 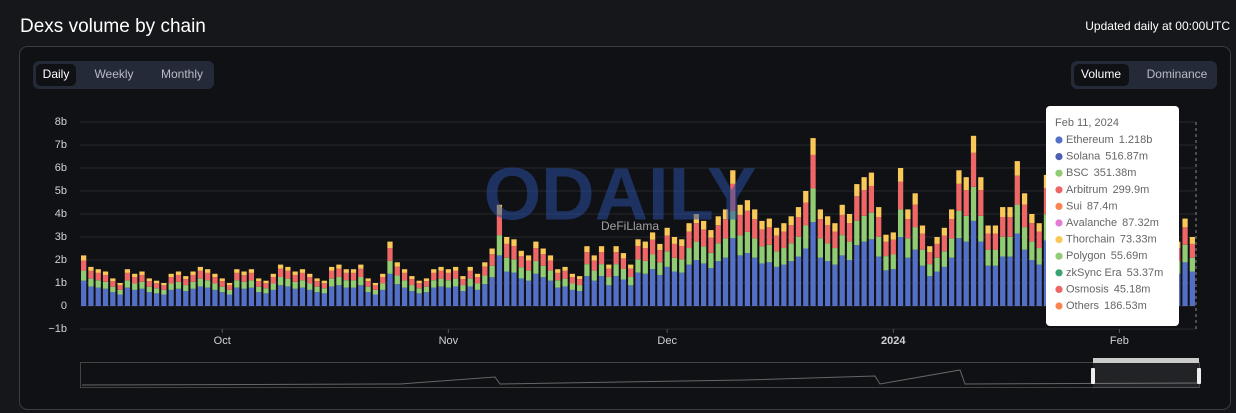 I want to click on tooltip-title: Feb 11, 2024, so click(x=1087, y=123).